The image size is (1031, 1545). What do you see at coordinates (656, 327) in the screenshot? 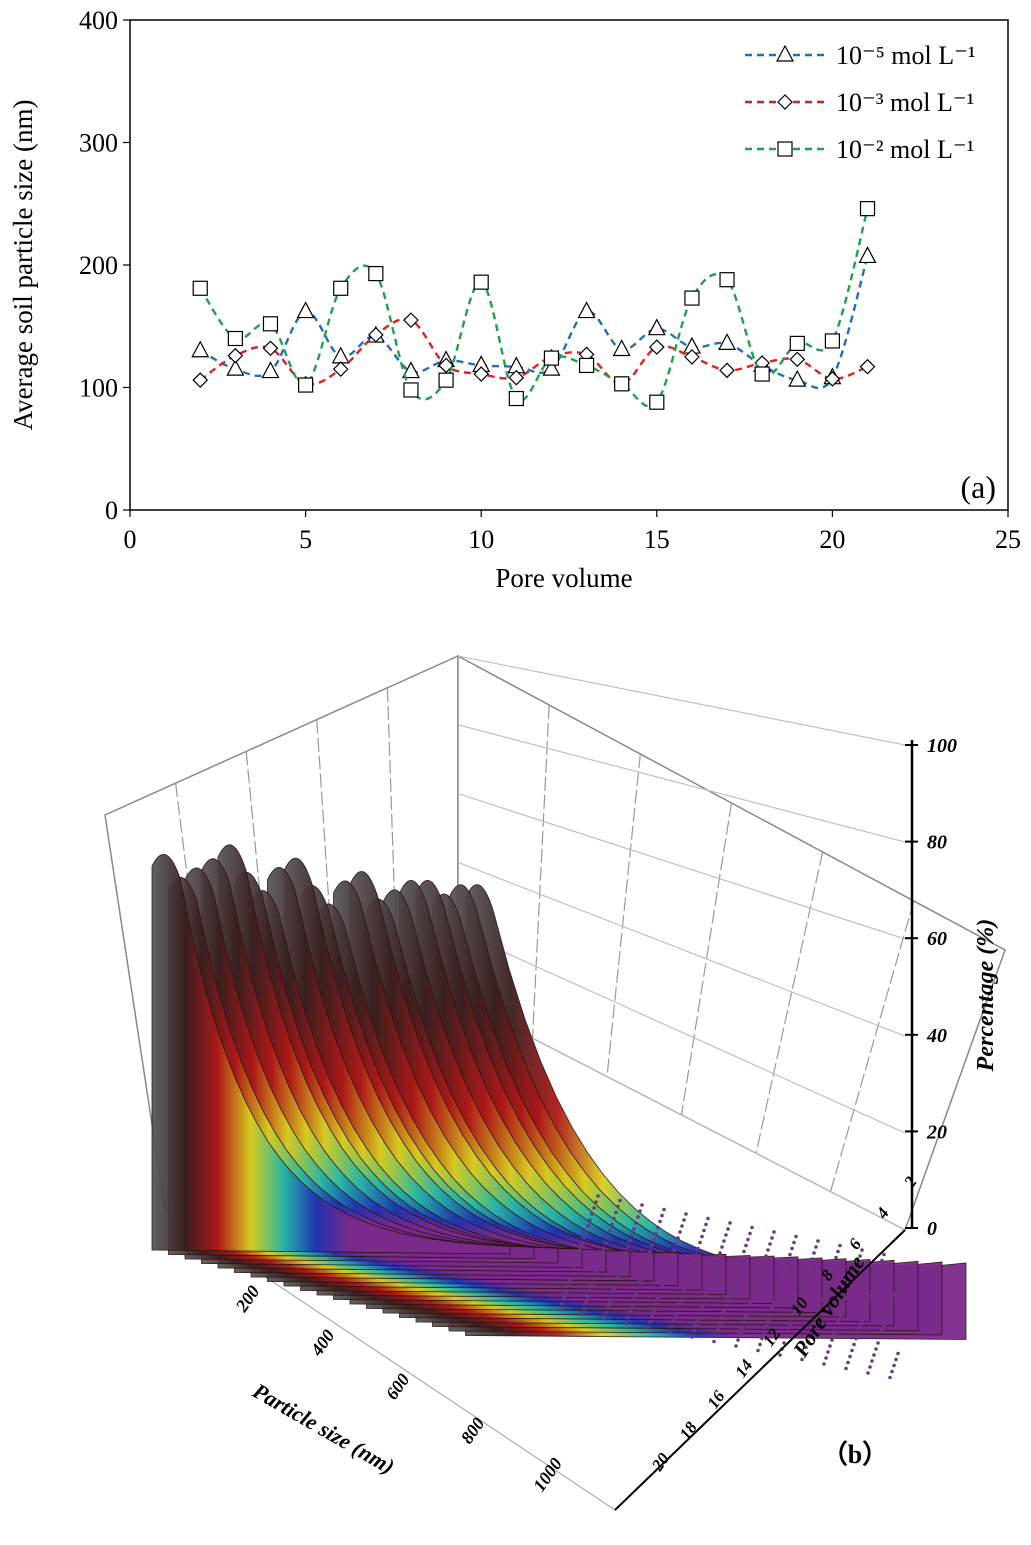
I see `data-point-triangle` at bounding box center [656, 327].